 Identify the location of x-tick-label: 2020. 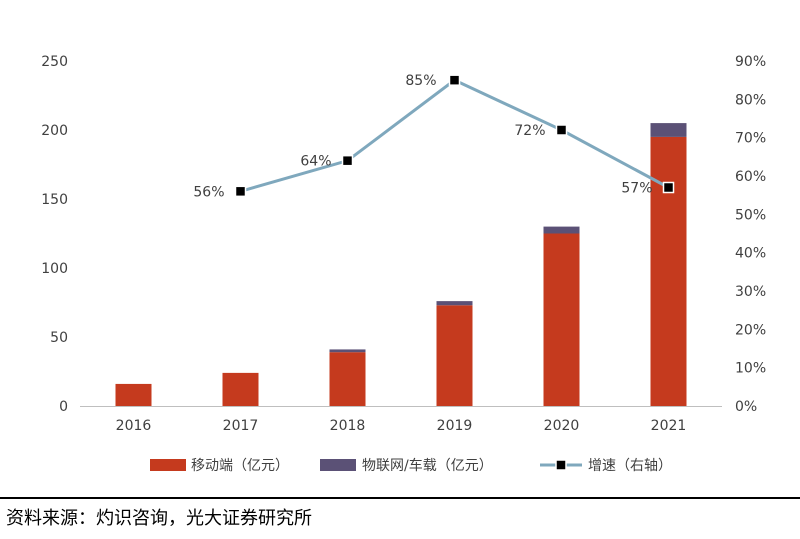
(562, 426).